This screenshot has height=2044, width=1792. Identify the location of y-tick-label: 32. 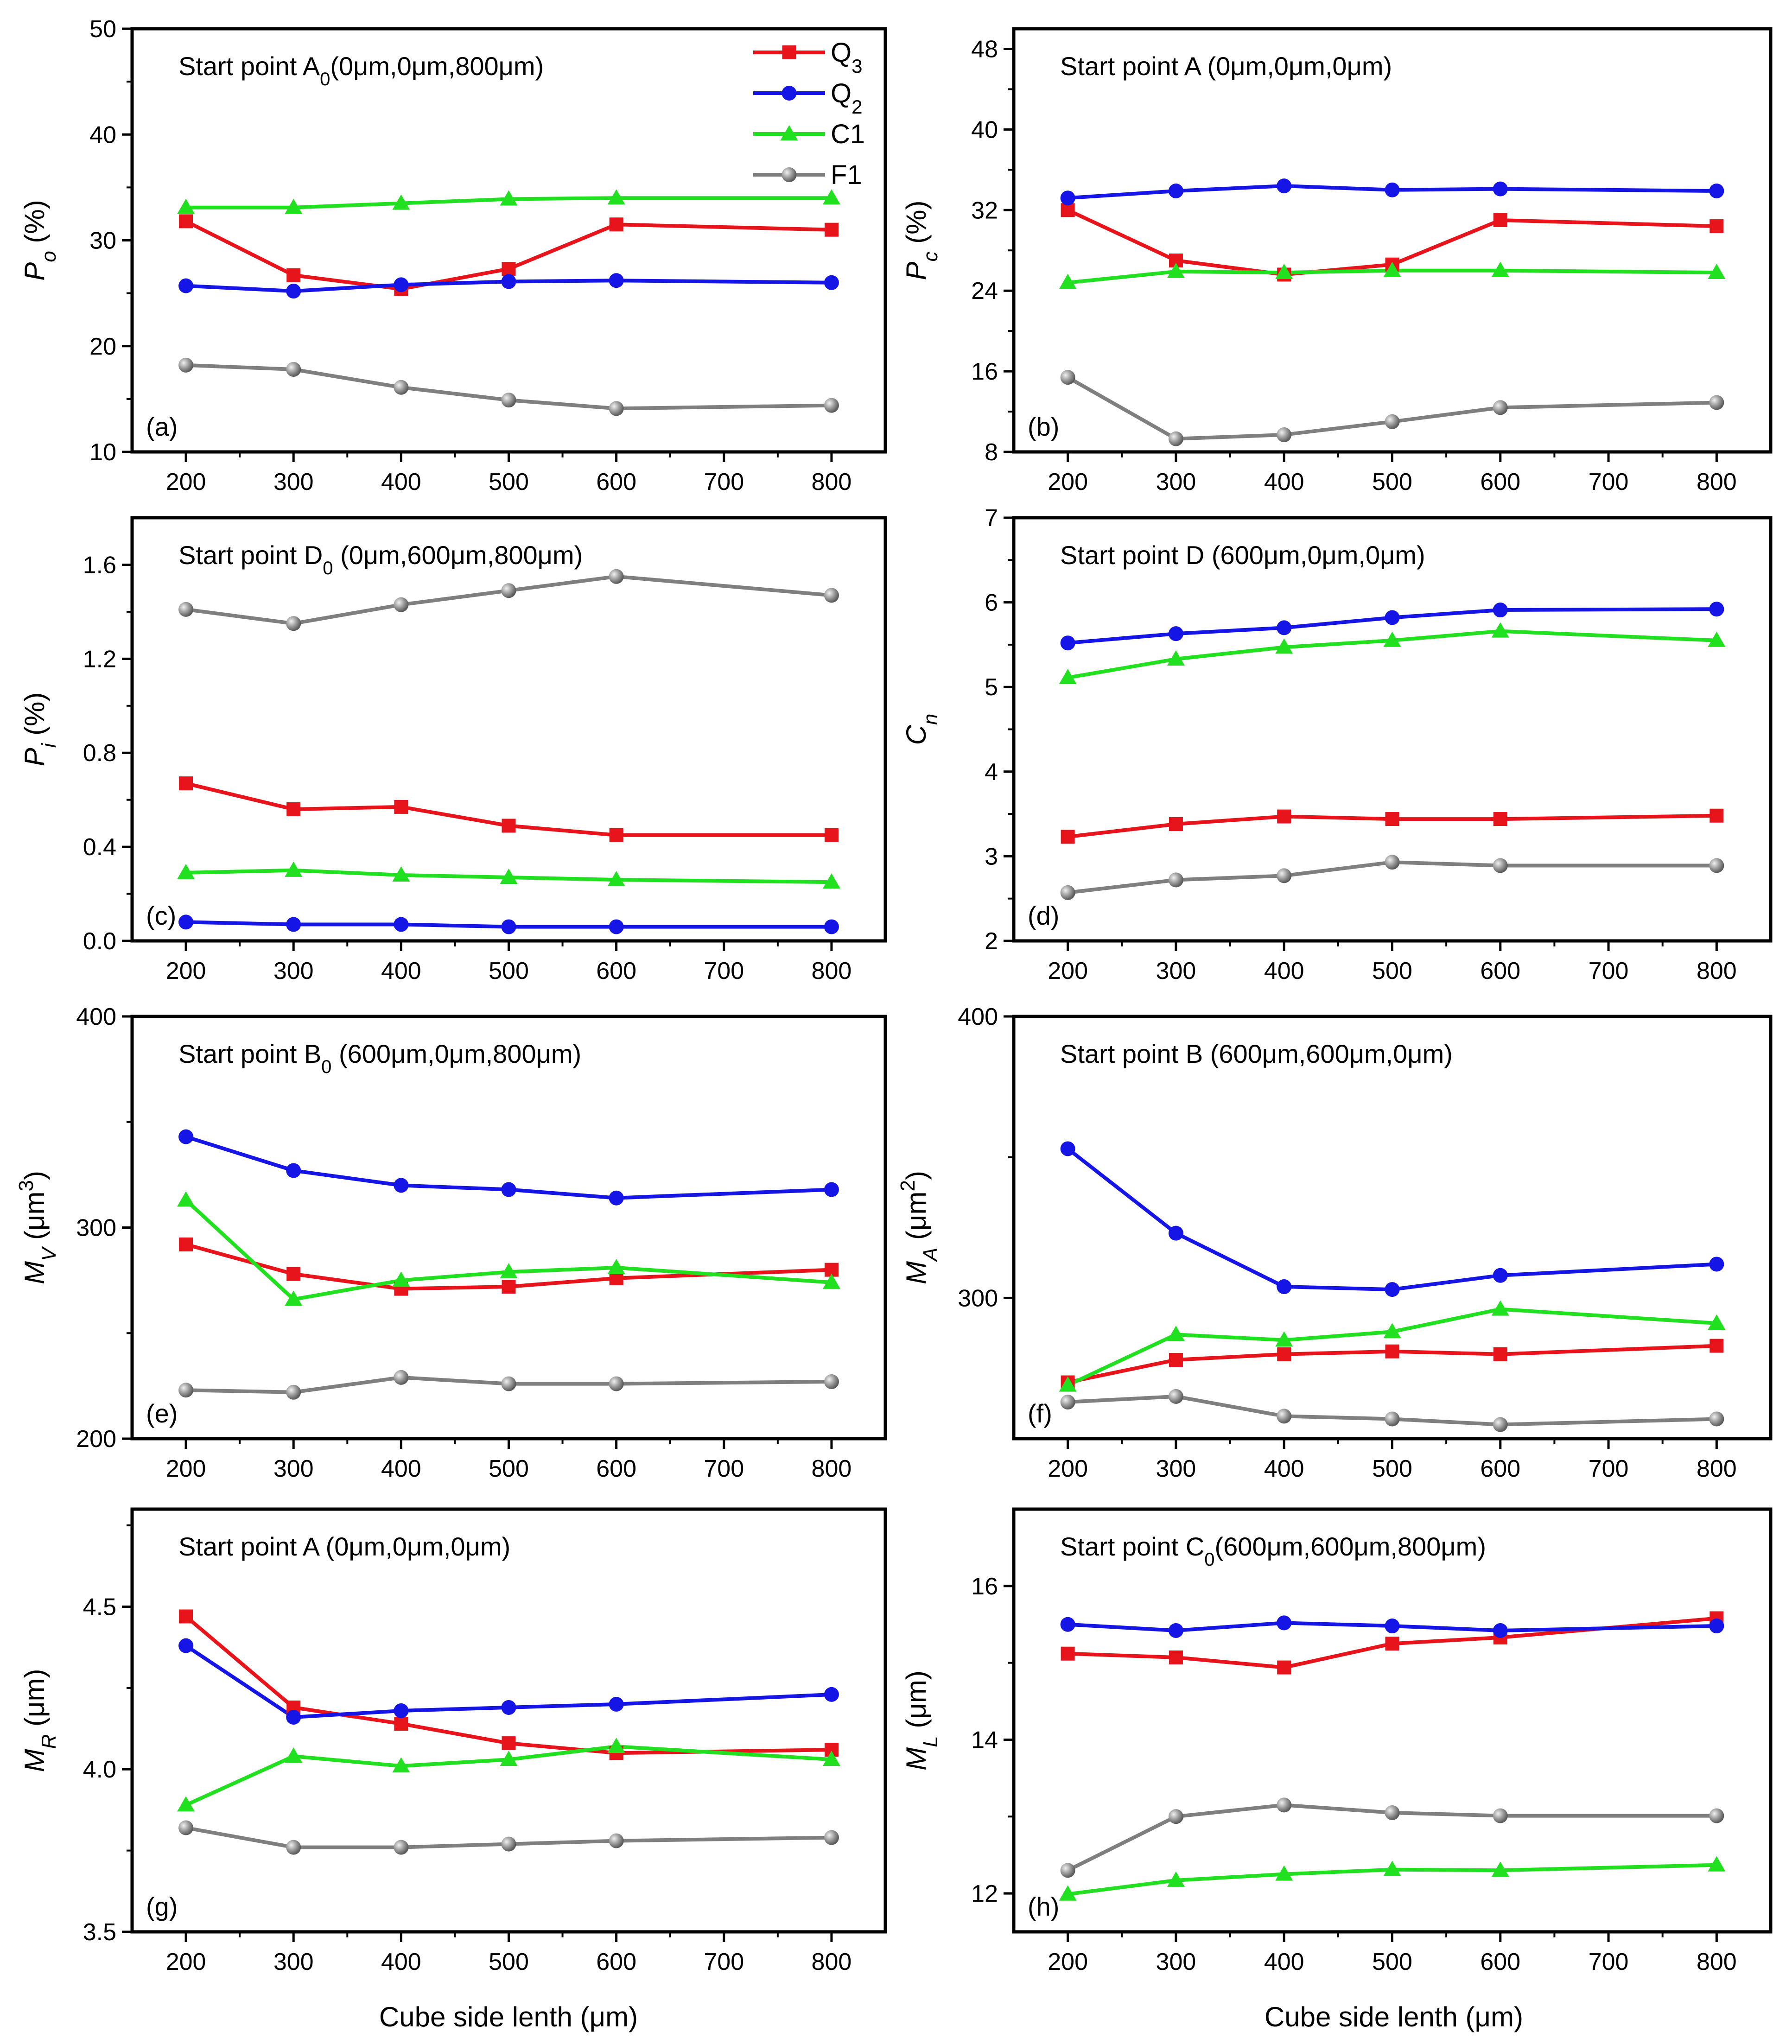
(985, 210).